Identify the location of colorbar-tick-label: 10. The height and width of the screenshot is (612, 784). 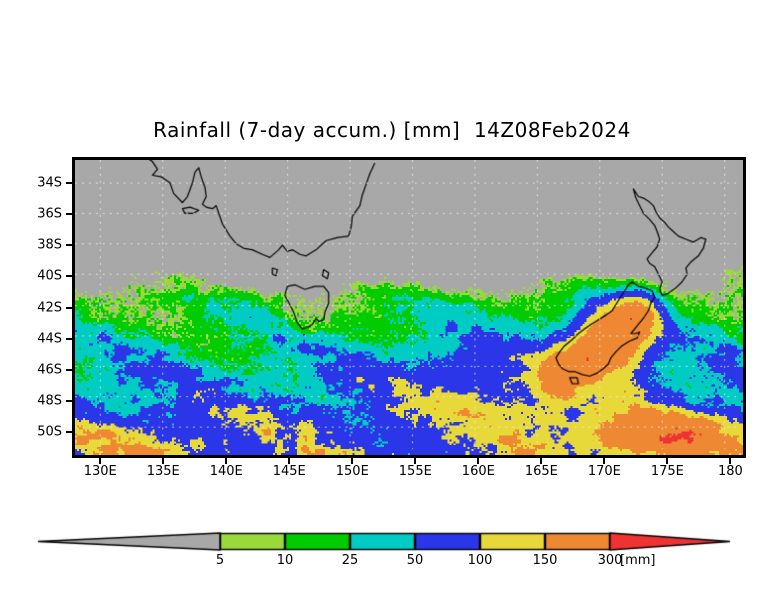
(285, 560).